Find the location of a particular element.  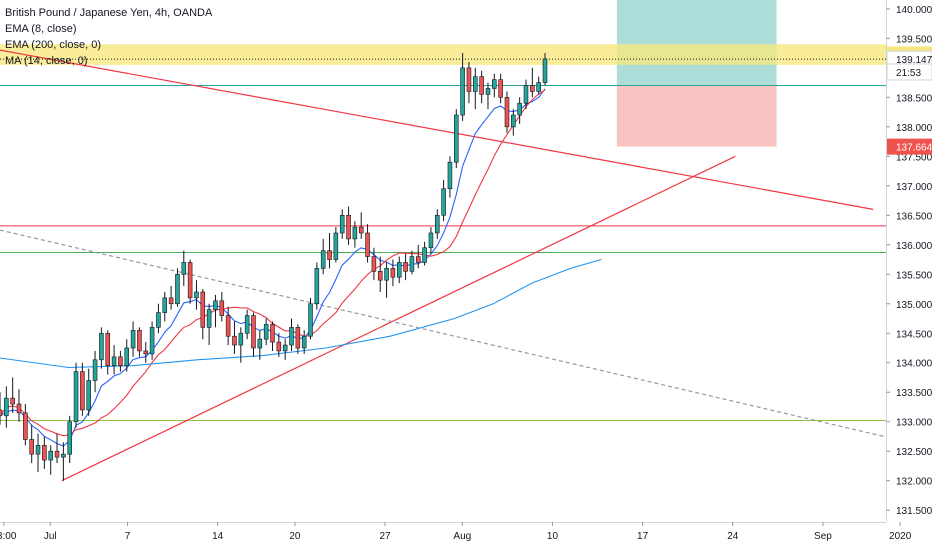

take-profit-zone is located at coordinates (696, 42).